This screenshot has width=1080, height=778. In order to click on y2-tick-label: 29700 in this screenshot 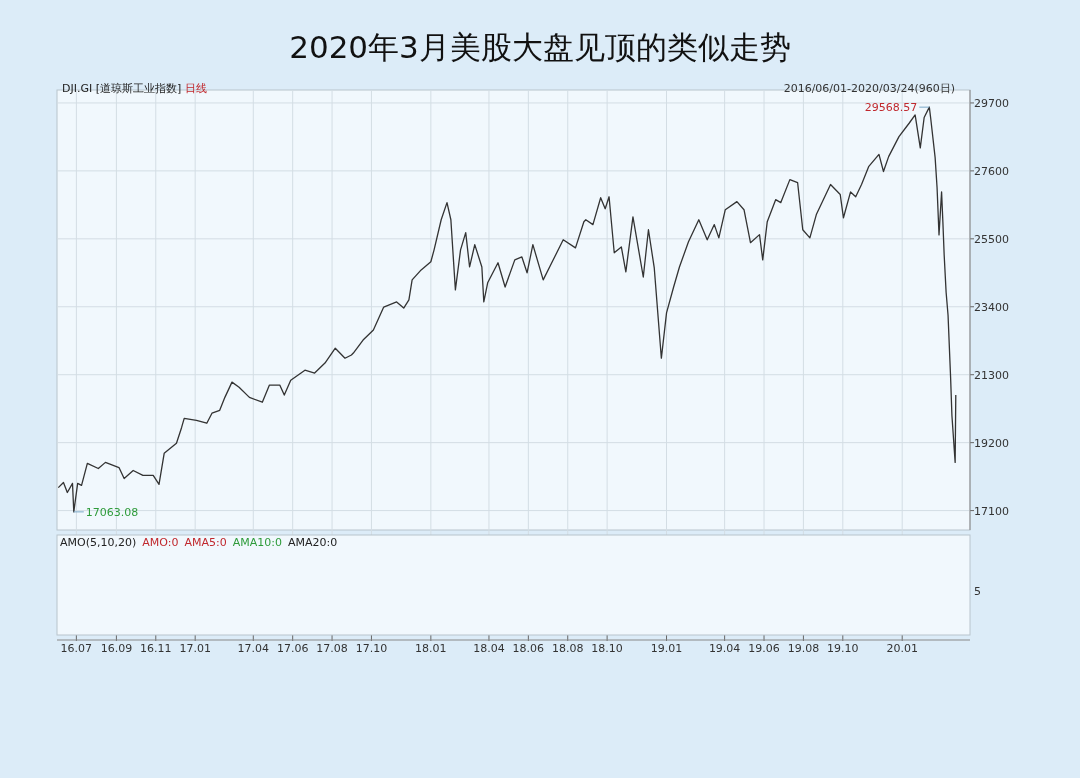, I will do `click(991, 103)`.